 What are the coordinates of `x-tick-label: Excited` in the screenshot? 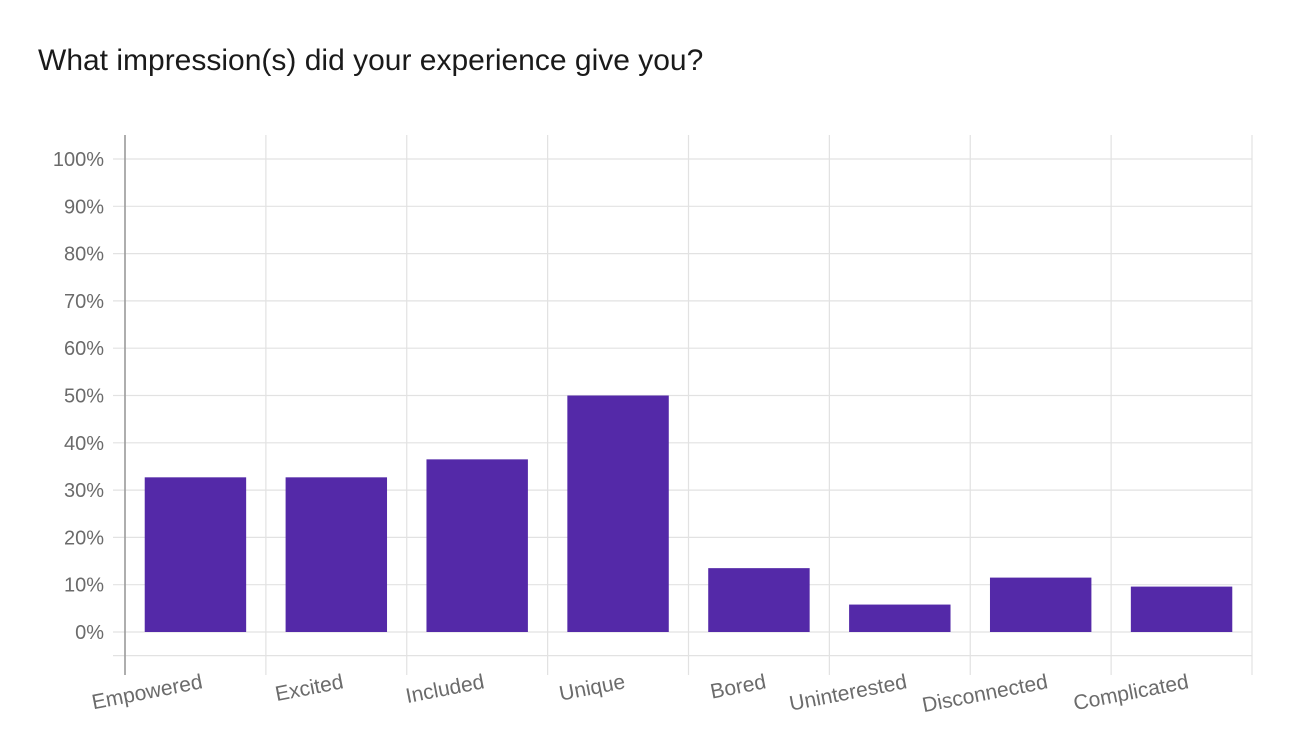 It's located at (309, 688).